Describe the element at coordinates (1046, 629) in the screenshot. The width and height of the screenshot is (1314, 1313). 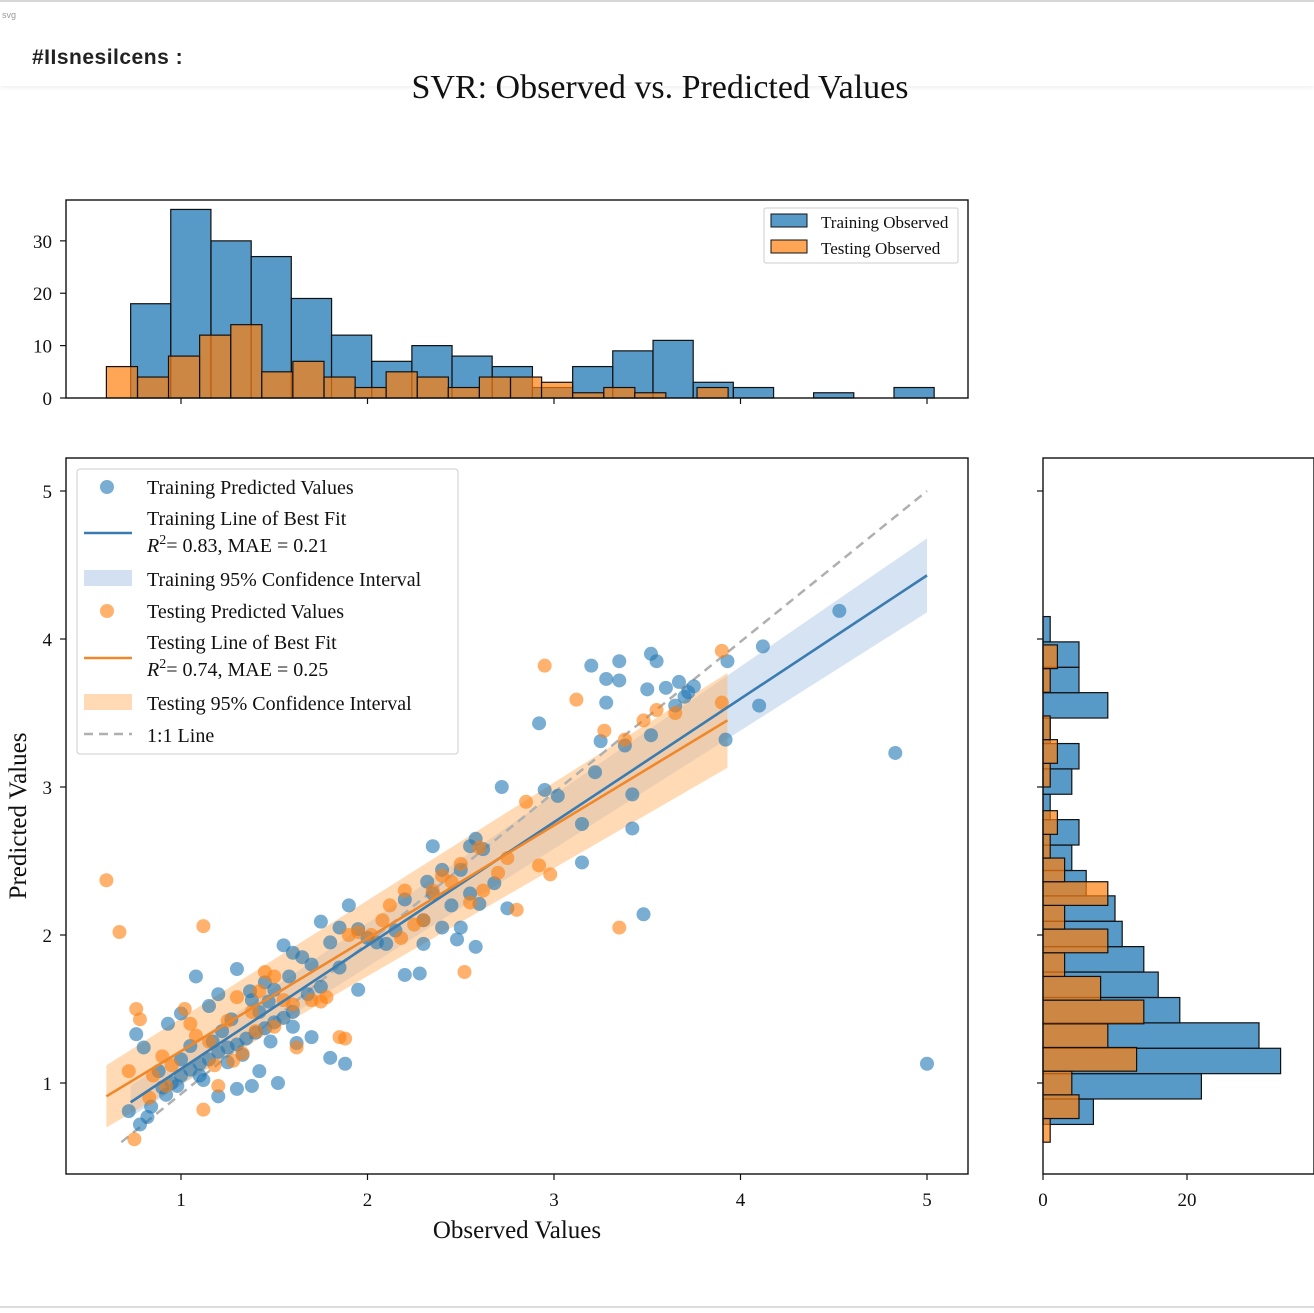
I see `right-hist-training-bar` at that location.